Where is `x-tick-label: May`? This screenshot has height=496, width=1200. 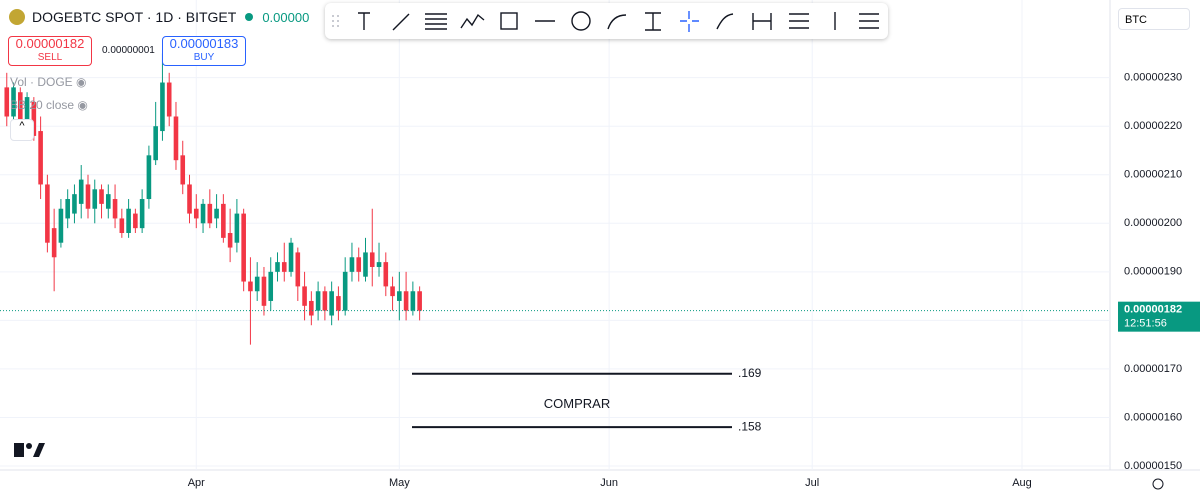 x-tick-label: May is located at coordinates (399, 483).